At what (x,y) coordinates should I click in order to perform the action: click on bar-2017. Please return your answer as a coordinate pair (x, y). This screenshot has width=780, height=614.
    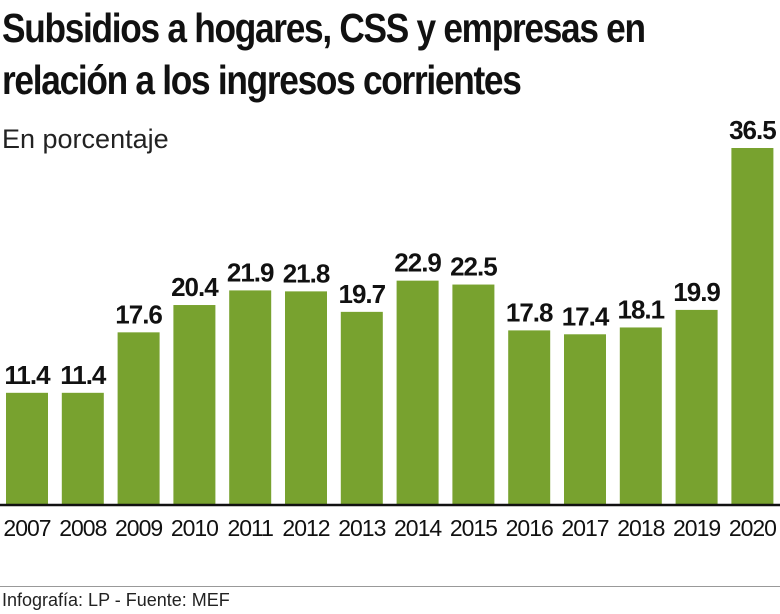
    Looking at the image, I should click on (585, 419).